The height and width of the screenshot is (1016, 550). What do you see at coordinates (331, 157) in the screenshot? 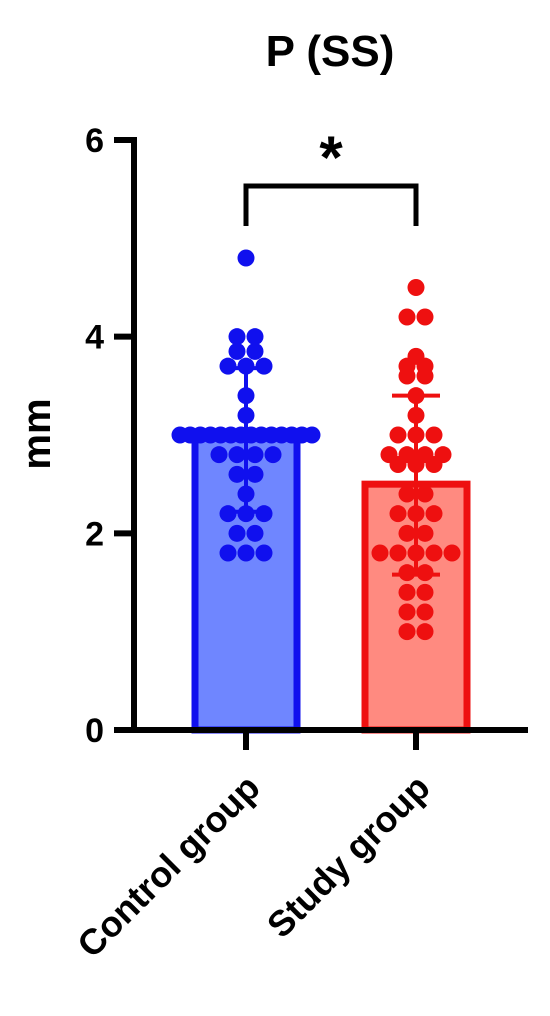
I see `significance-label: *` at bounding box center [331, 157].